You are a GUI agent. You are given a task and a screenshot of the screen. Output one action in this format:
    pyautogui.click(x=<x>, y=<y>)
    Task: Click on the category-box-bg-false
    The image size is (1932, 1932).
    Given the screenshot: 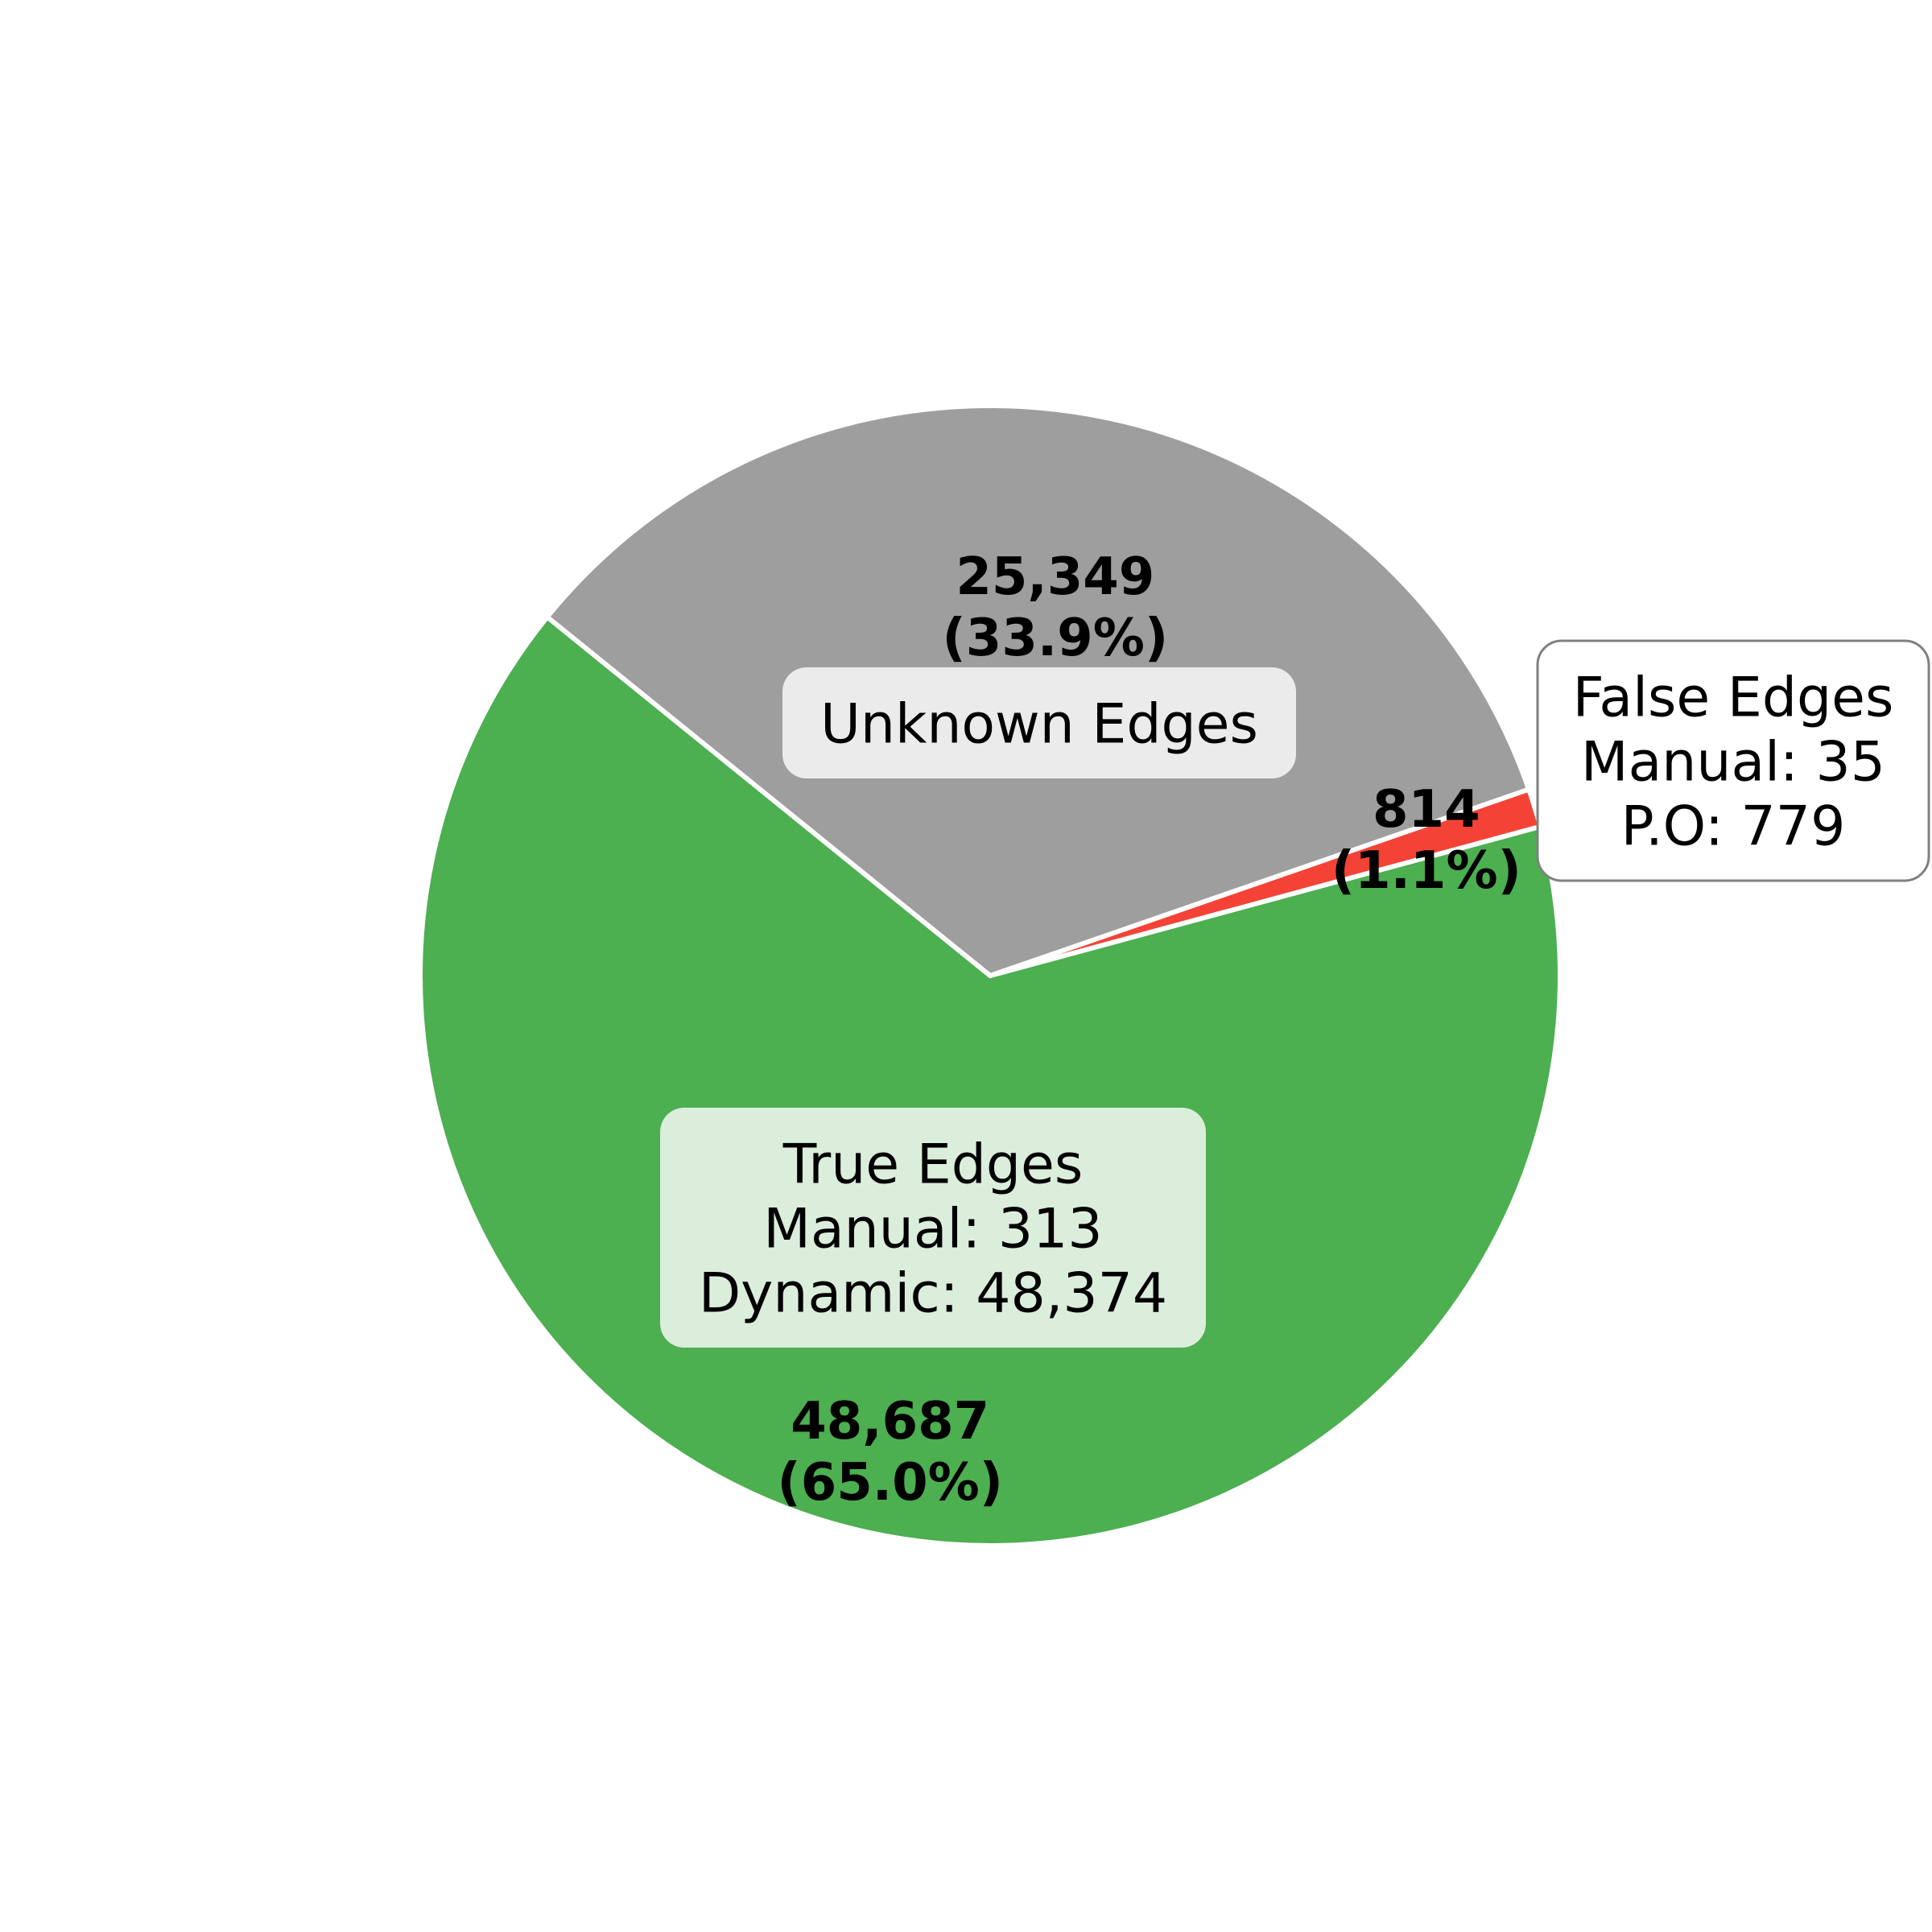 What is the action you would take?
    pyautogui.click(x=1733, y=760)
    